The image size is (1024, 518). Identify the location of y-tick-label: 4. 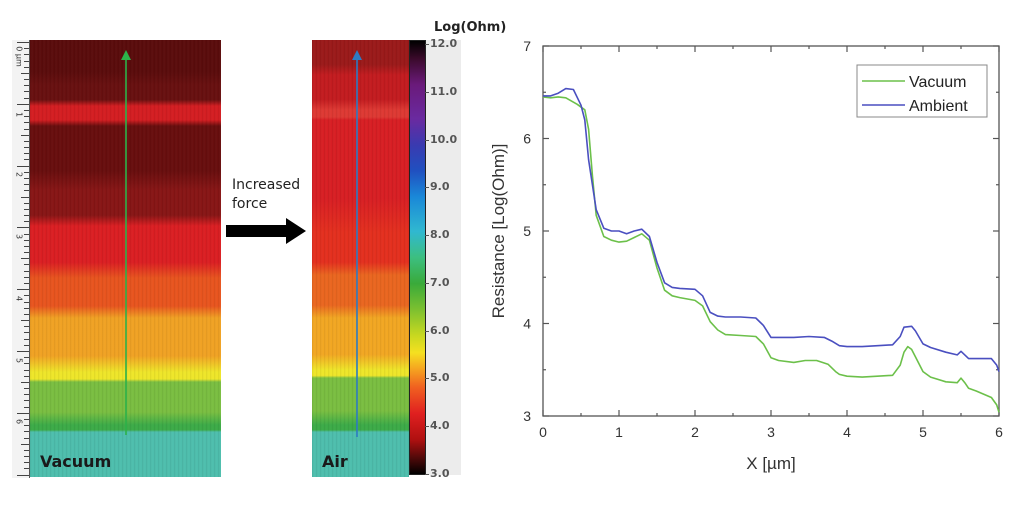
(527, 324).